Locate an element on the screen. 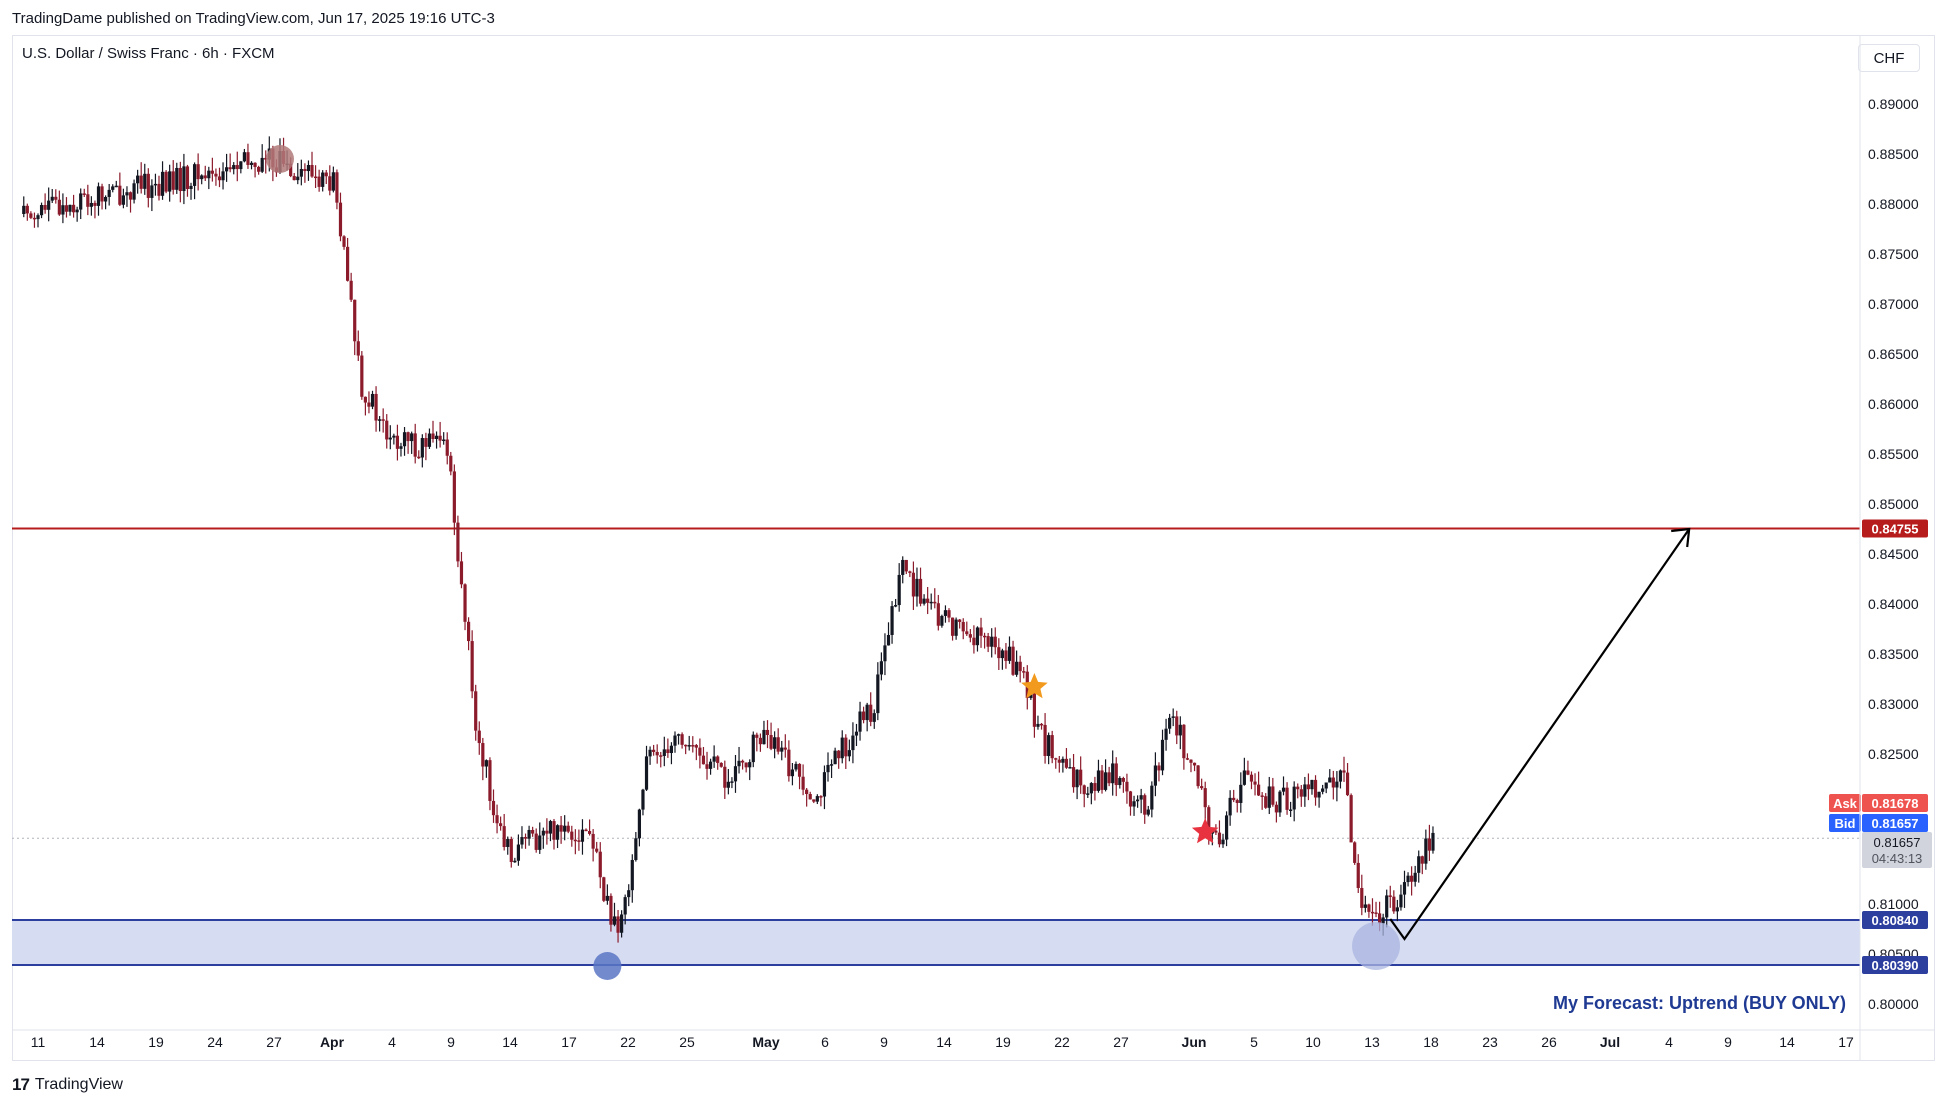 Image resolution: width=1946 pixels, height=1104 pixels. x-tick-label: 11 is located at coordinates (38, 1042).